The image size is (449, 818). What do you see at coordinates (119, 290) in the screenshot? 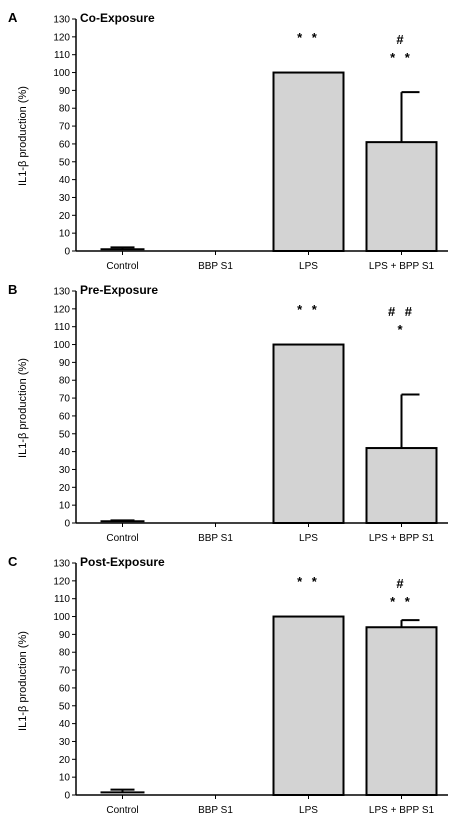
I see `panel-title: Pre-Exposure` at bounding box center [119, 290].